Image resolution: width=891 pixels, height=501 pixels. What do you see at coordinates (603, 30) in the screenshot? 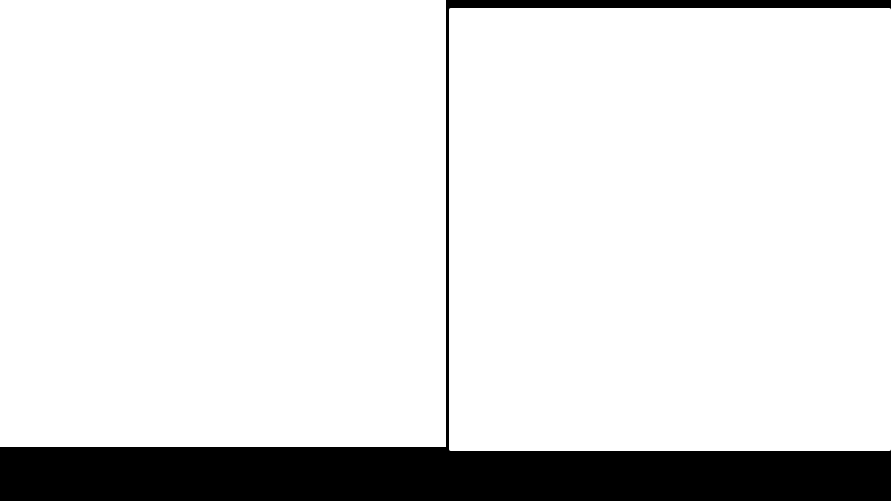
I see `samples-annotation-bar-right` at bounding box center [603, 30].